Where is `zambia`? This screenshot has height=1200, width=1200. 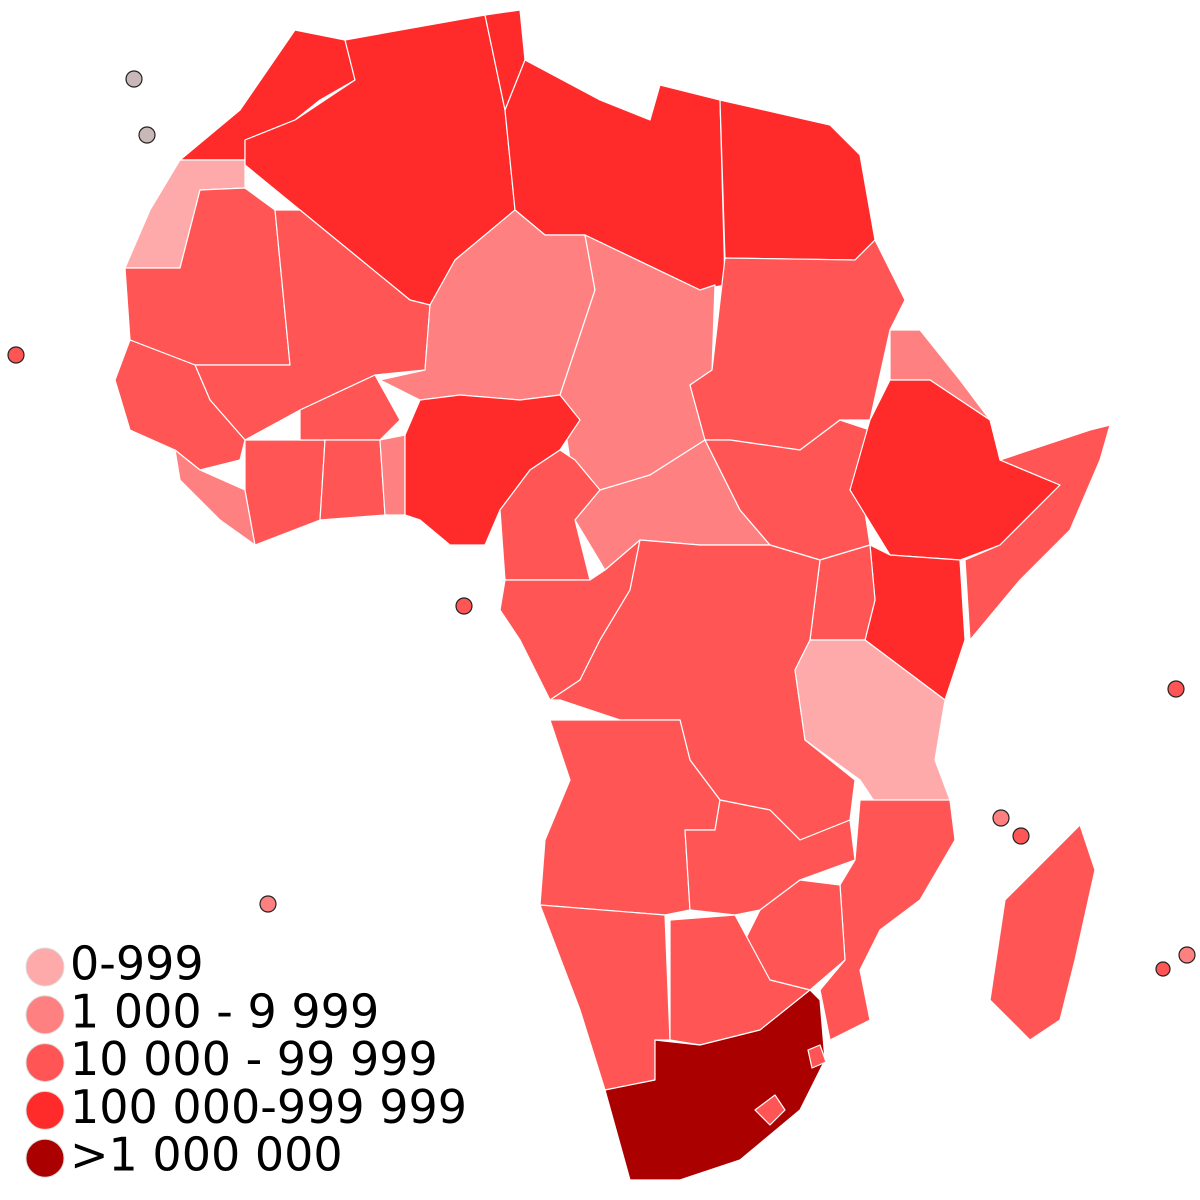 zambia is located at coordinates (770, 857).